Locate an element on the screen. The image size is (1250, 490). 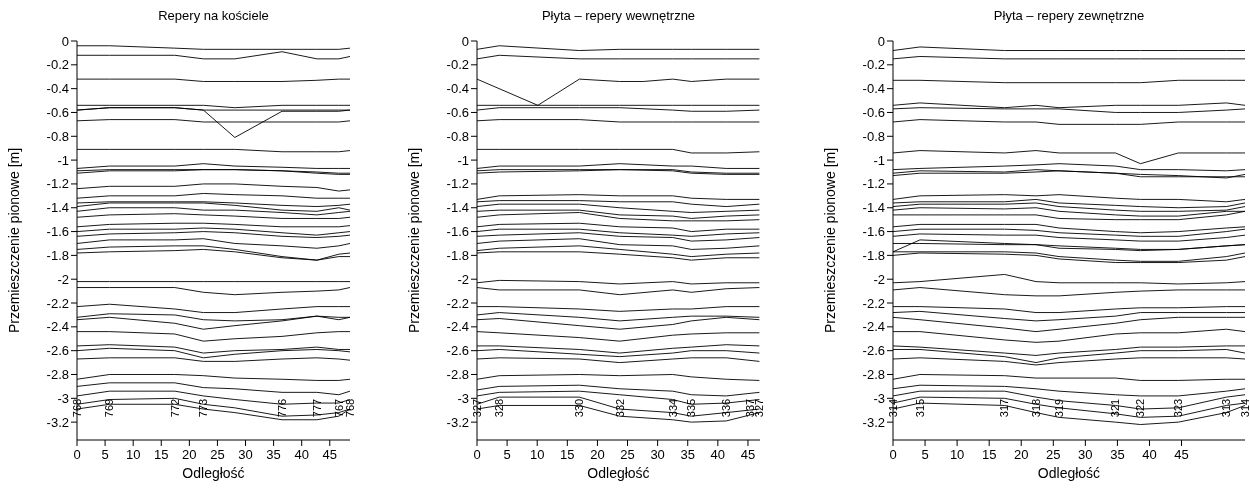
y-tick-label: -1.8 is located at coordinates (57, 255).